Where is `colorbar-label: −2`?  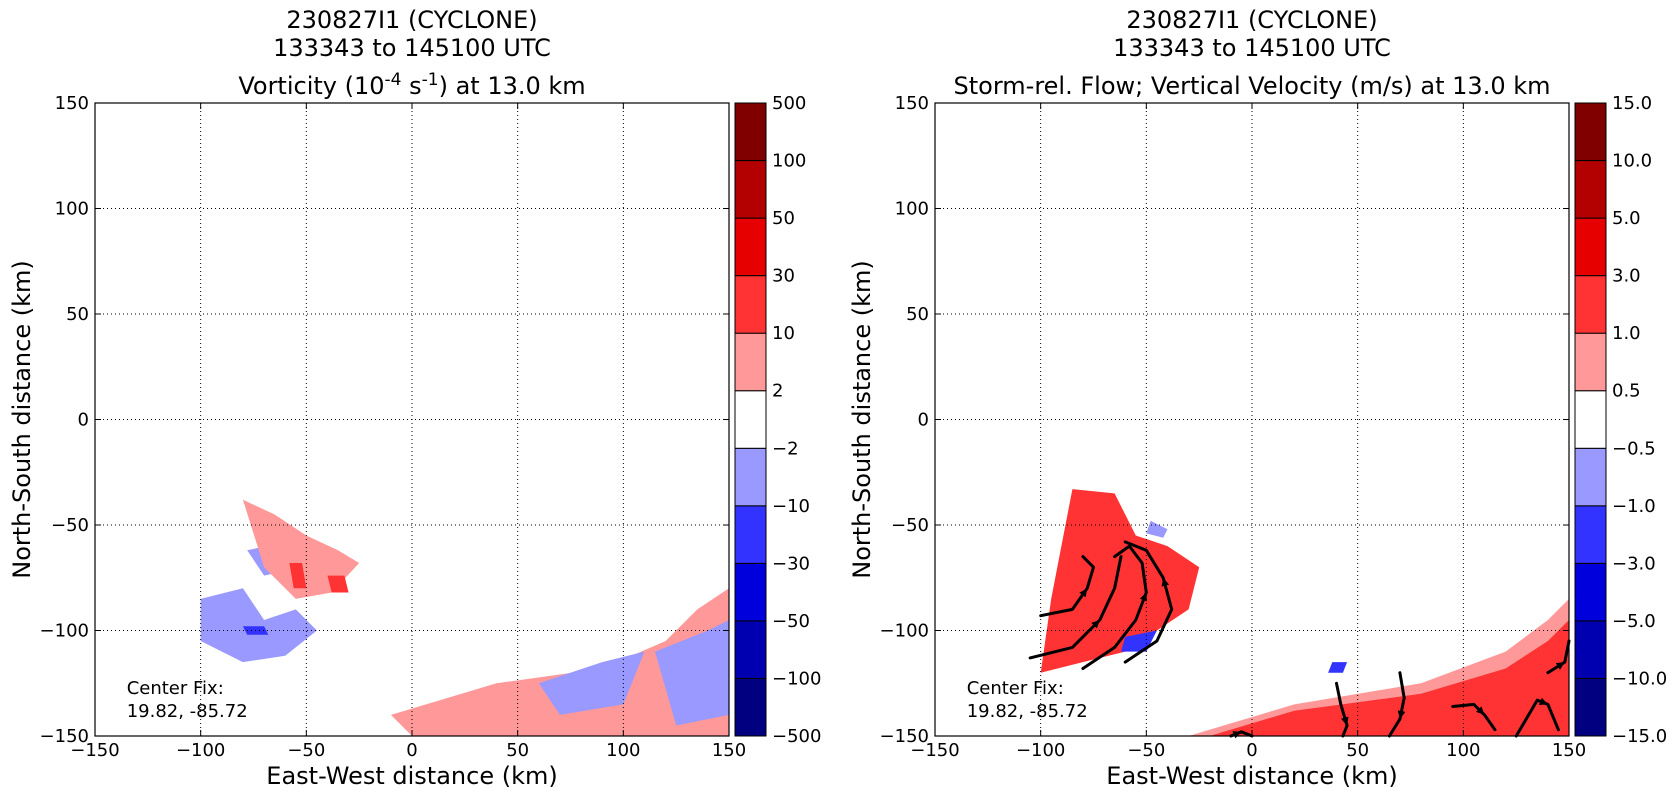
colorbar-label: −2 is located at coordinates (785, 448).